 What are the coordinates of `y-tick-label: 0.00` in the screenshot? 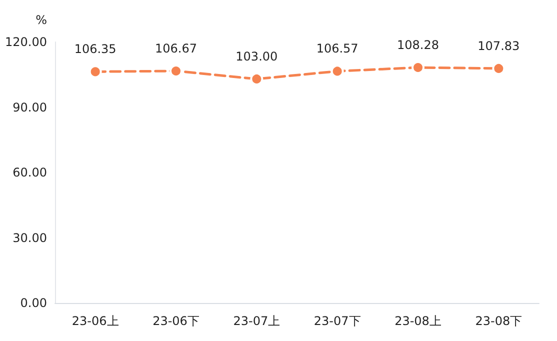 It's located at (33, 303).